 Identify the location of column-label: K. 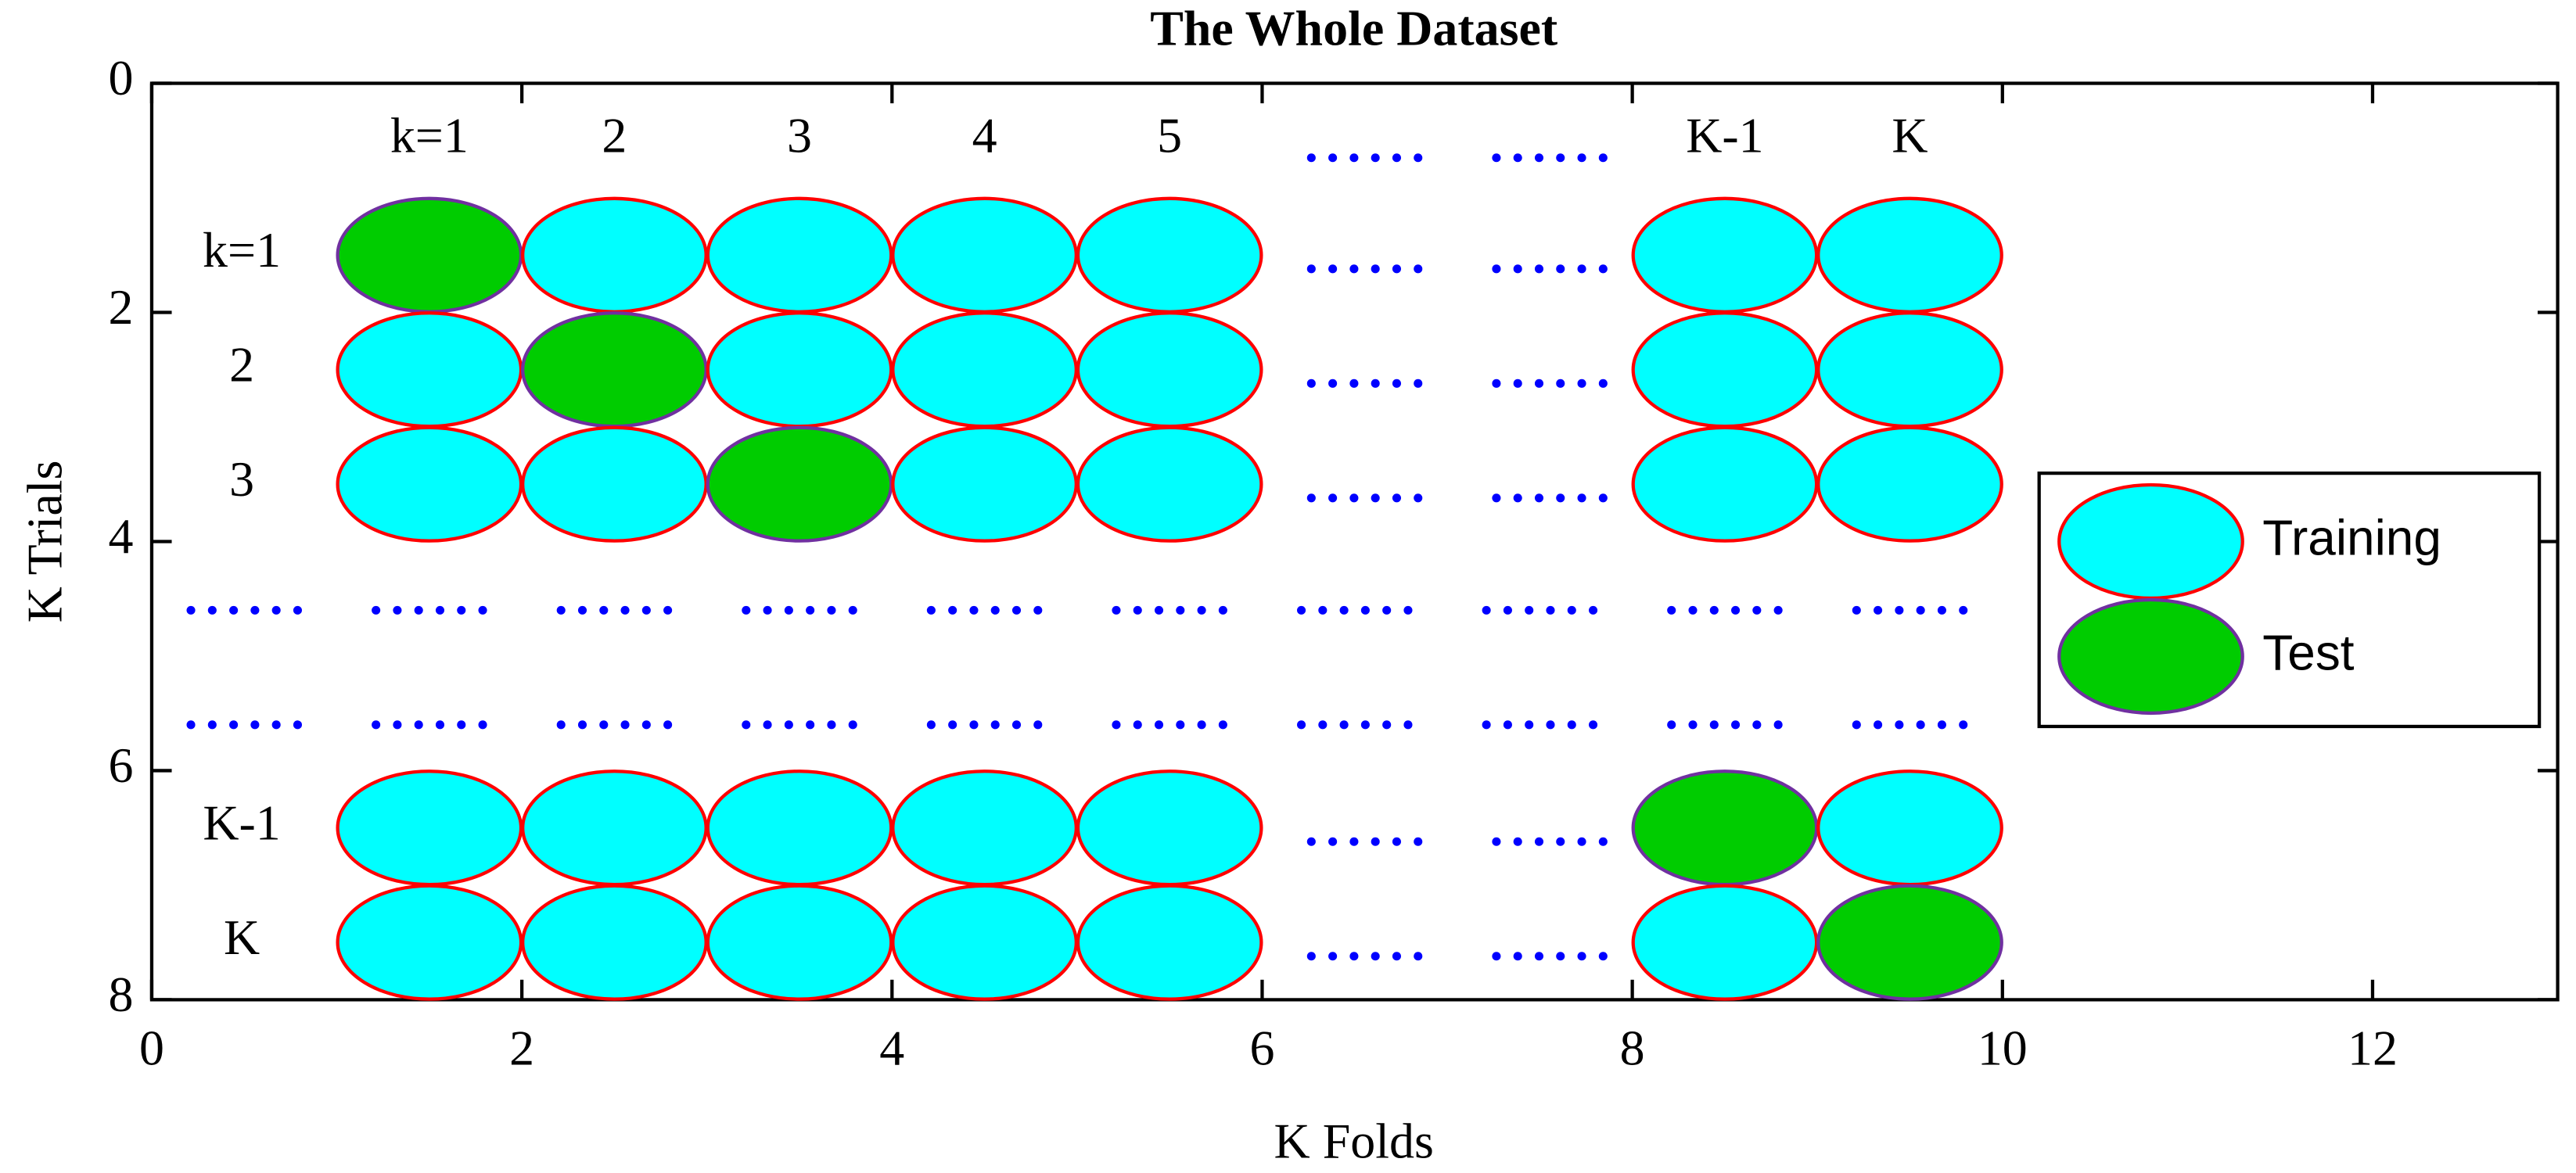
(1910, 135).